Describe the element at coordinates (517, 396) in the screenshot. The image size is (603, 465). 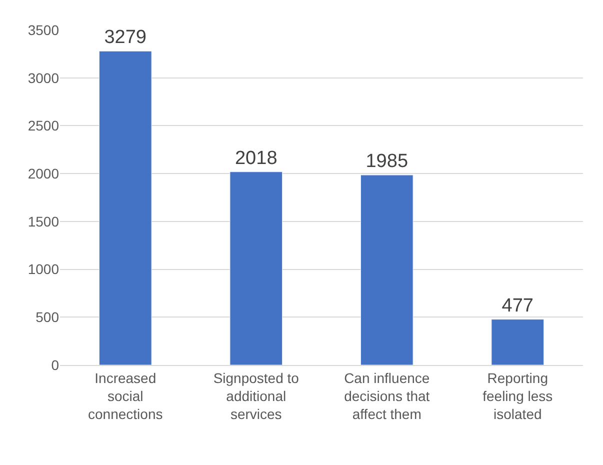
I see `x-tick-label: Reporting feeling less isolated` at that location.